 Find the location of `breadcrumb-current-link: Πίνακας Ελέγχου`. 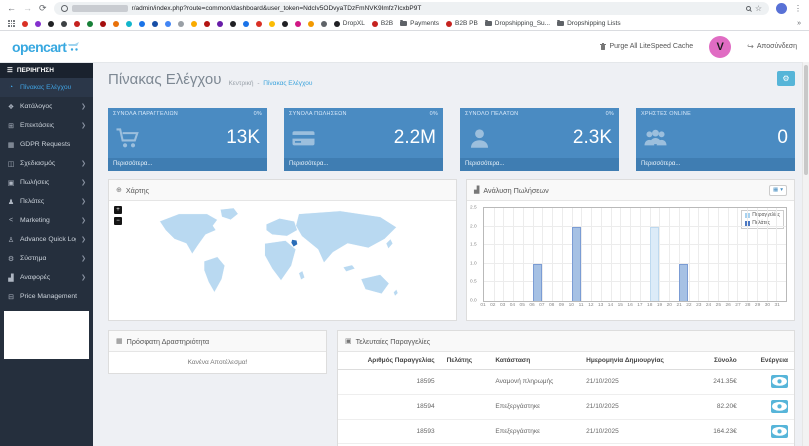

breadcrumb-current-link: Πίνακας Ελέγχου is located at coordinates (288, 83).